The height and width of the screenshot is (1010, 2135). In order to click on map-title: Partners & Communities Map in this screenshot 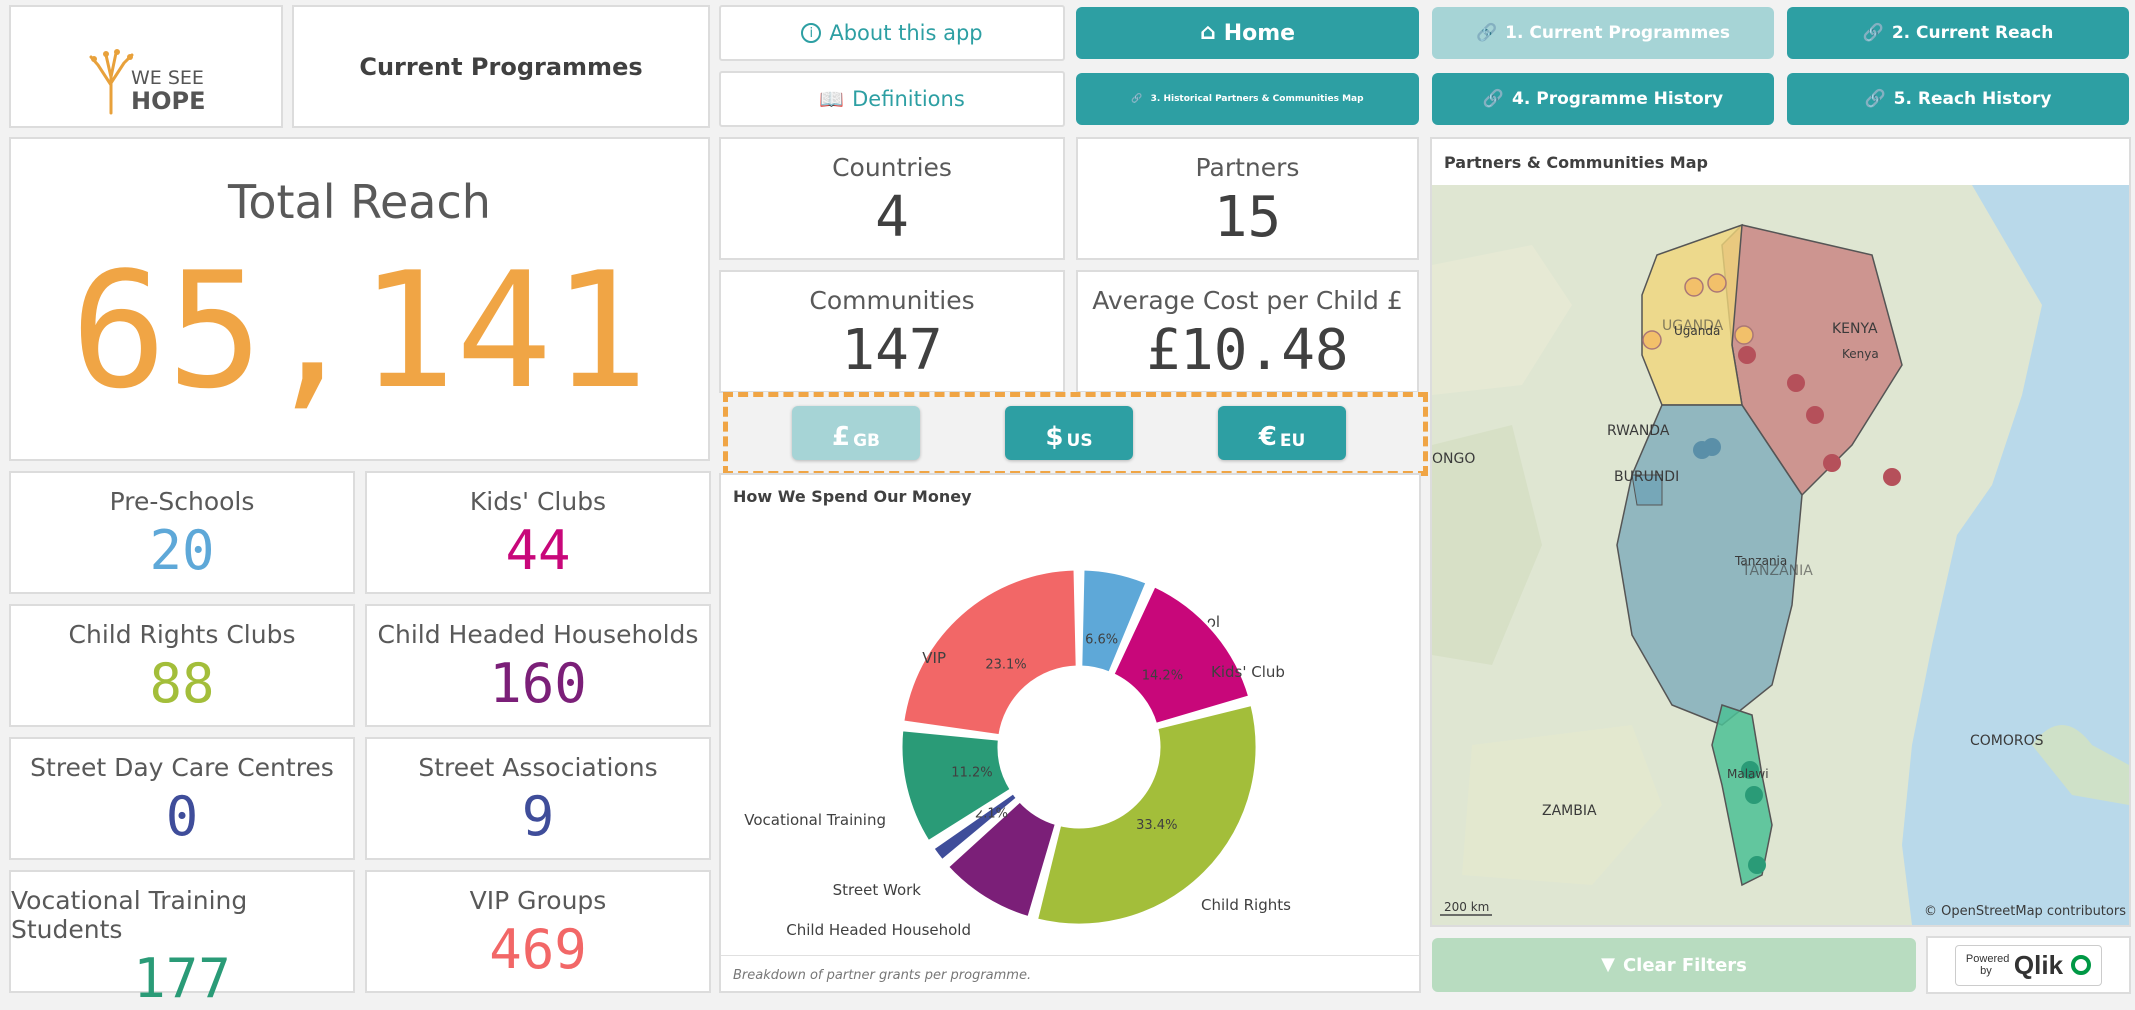, I will do `click(1576, 162)`.